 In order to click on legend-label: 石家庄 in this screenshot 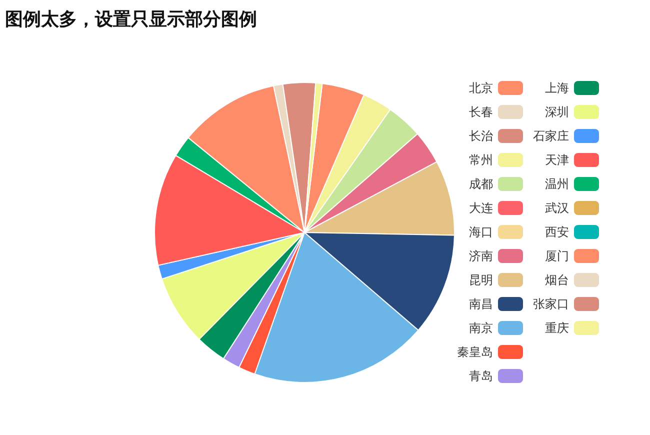, I will do `click(551, 136)`.